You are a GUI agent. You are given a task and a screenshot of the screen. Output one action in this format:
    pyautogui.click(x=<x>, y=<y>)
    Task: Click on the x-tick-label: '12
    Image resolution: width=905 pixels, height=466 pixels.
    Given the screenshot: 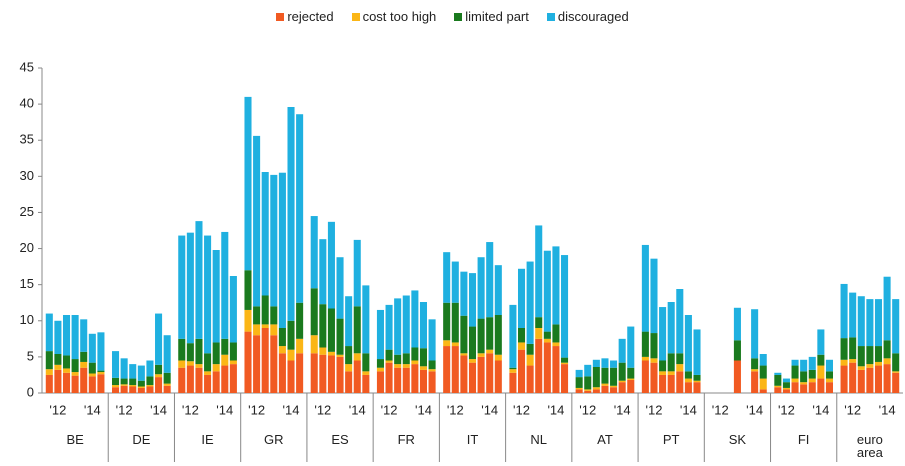 What is the action you would take?
    pyautogui.click(x=720, y=409)
    